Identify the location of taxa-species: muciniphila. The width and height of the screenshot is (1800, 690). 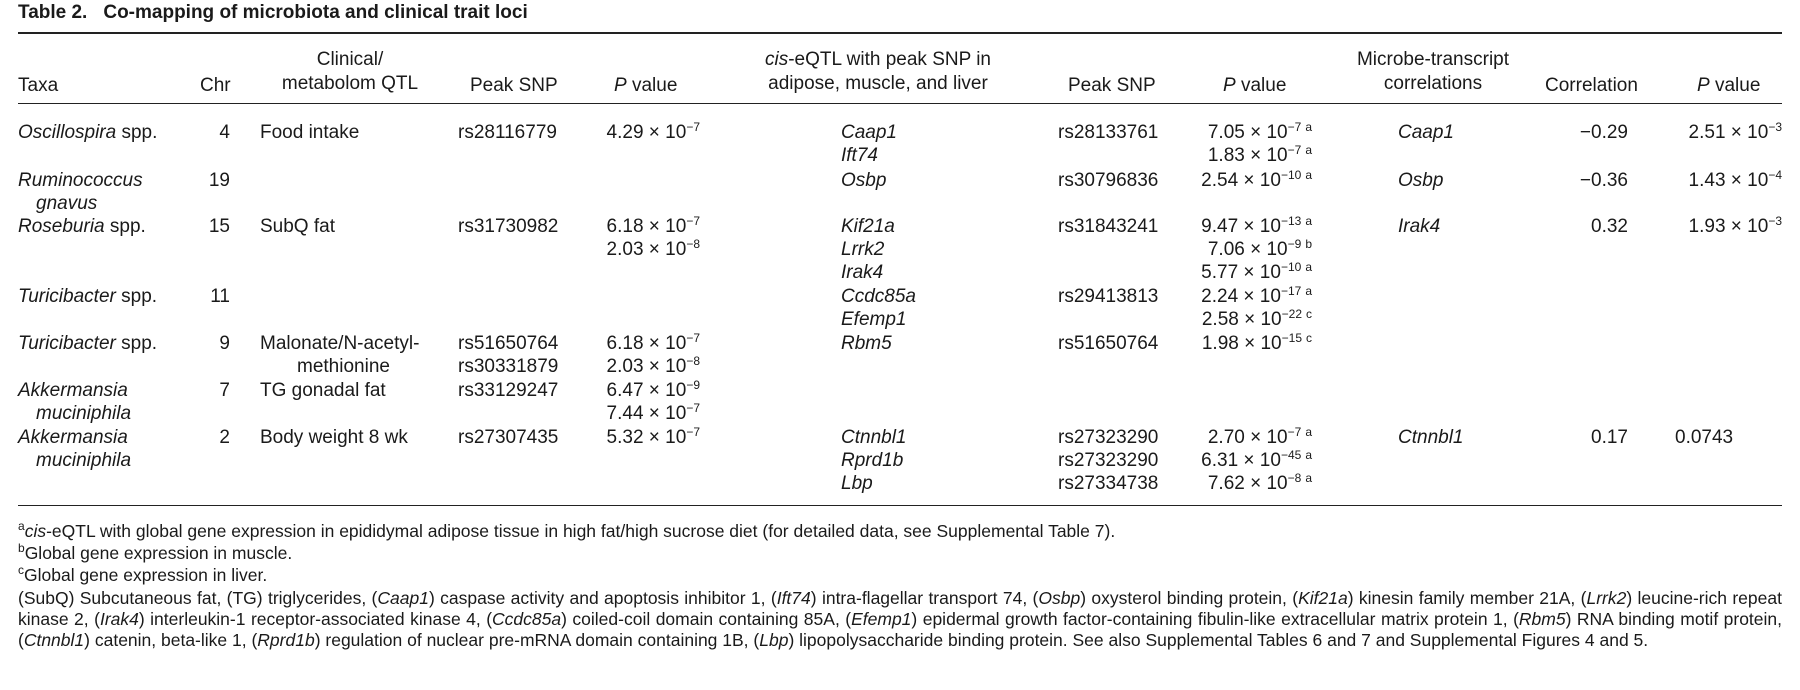
(84, 460).